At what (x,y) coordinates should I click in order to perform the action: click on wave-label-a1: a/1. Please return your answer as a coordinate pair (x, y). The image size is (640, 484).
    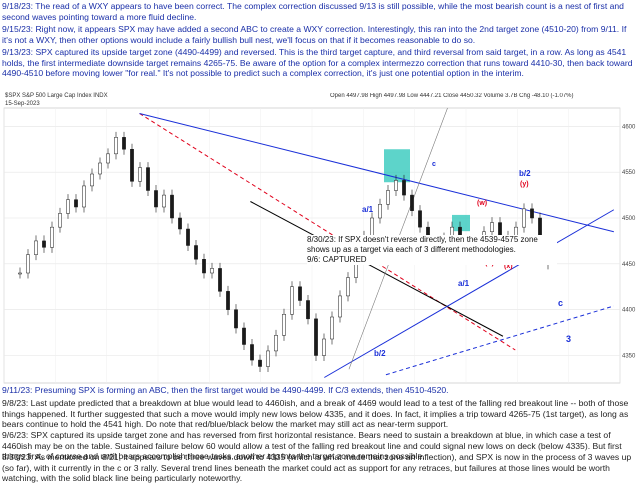
    Looking at the image, I should click on (368, 209).